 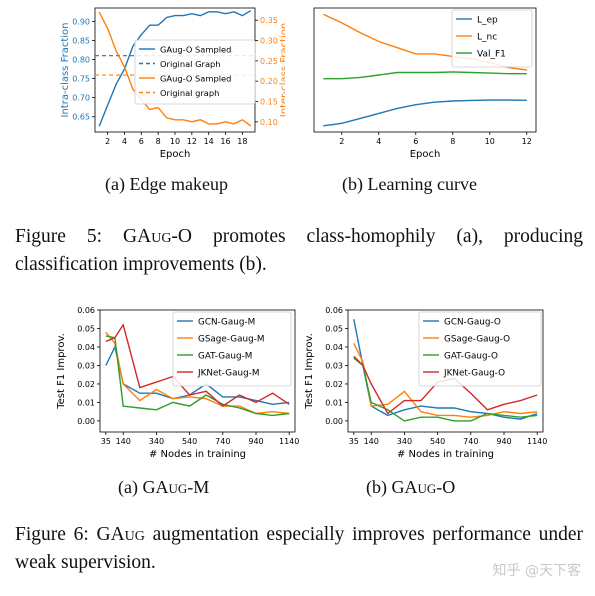 I want to click on series-val-f1-2-line, so click(x=425, y=75).